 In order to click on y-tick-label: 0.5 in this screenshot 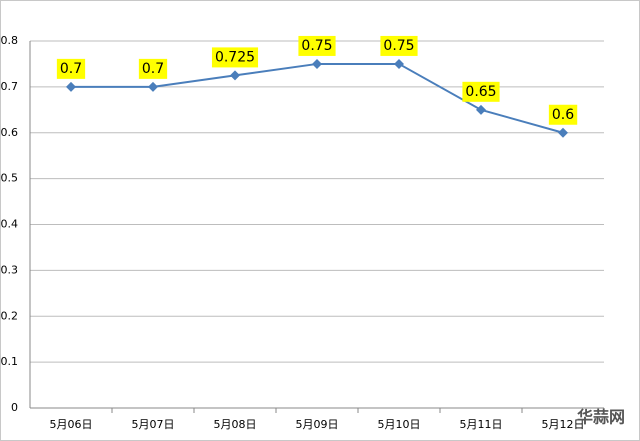, I will do `click(10, 178)`.